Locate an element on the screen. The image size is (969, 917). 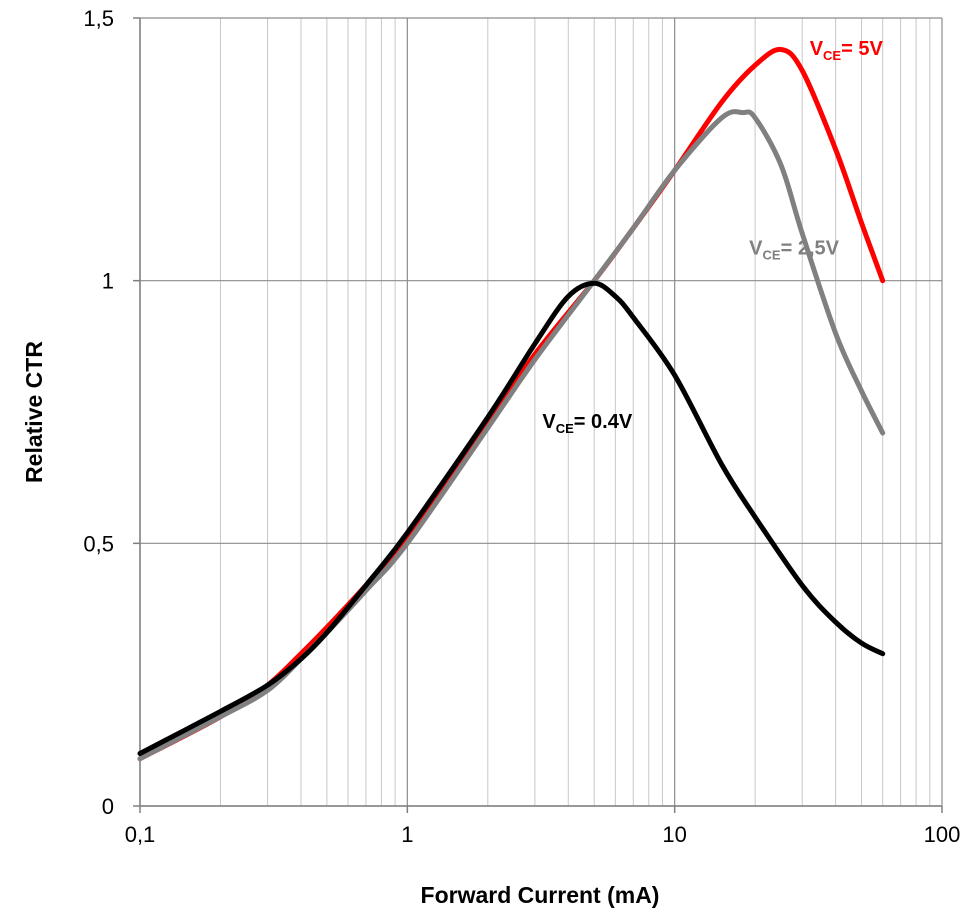
x-tick-label: 100 is located at coordinates (942, 834).